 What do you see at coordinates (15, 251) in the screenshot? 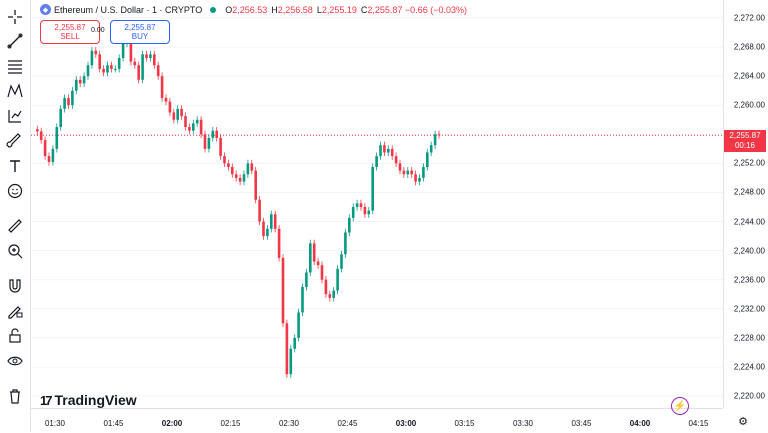
I see `zoom-in-icon` at bounding box center [15, 251].